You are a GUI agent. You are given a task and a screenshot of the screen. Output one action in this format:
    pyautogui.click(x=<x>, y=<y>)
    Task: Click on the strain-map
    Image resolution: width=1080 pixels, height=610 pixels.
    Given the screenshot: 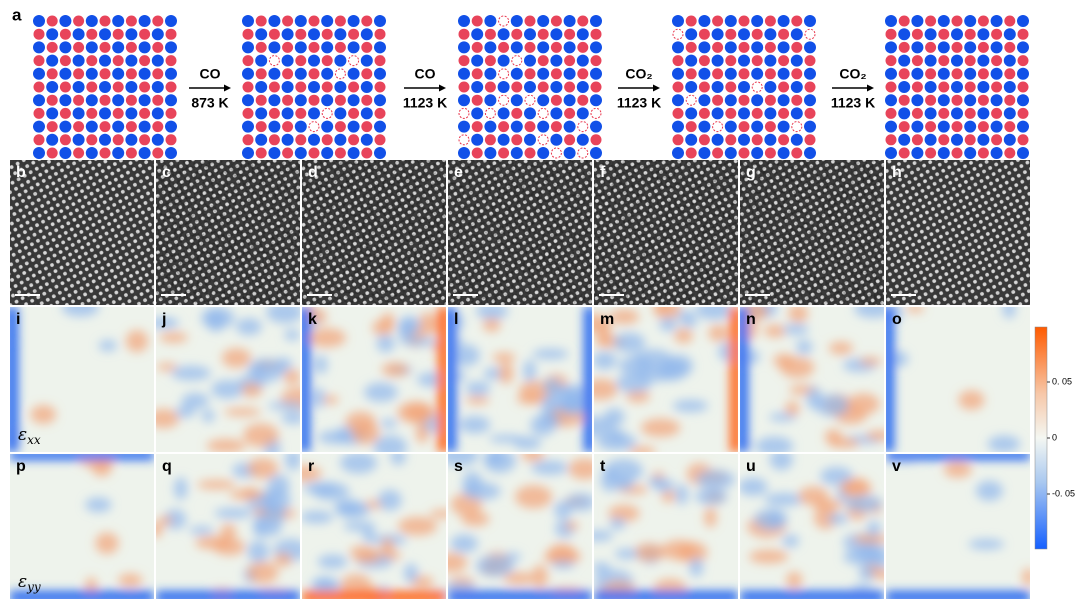 What is the action you would take?
    pyautogui.click(x=812, y=379)
    